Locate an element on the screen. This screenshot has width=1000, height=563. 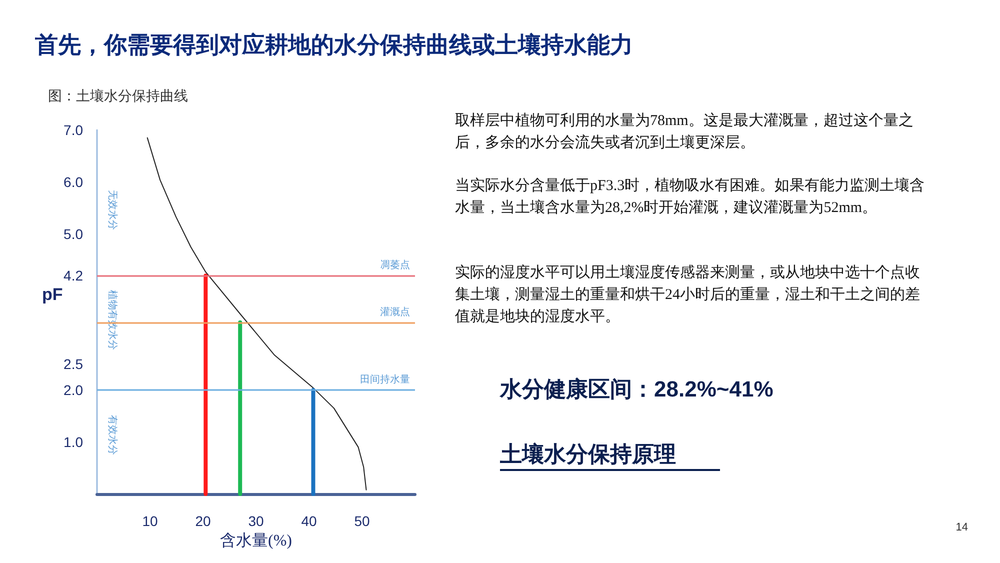
chart-subtitle: 图：土壤水分保持曲线 is located at coordinates (118, 96).